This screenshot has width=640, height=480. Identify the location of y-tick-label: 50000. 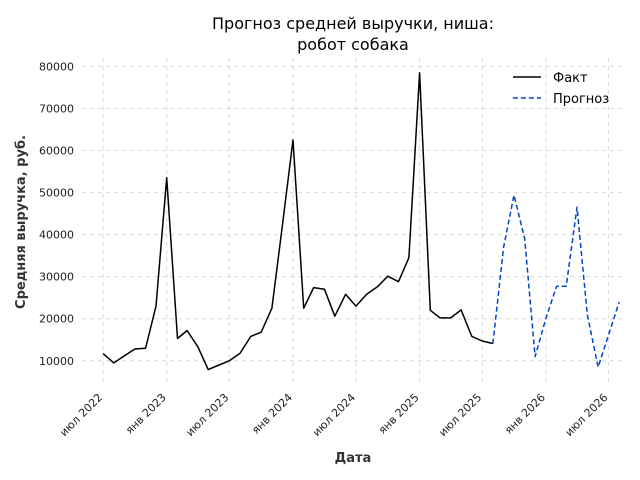
(56, 193).